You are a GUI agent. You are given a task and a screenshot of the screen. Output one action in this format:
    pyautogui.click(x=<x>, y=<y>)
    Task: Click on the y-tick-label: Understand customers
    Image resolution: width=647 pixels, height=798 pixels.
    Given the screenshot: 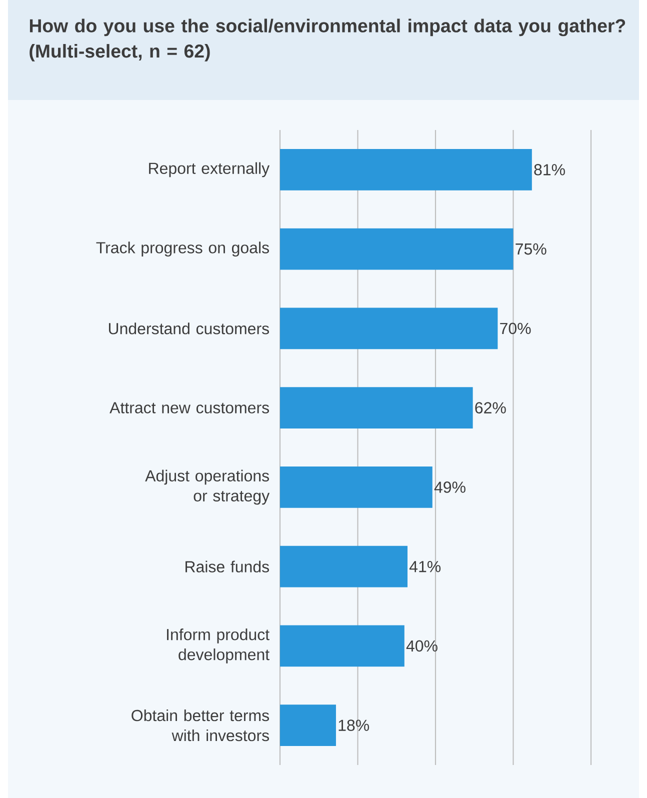 What is the action you would take?
    pyautogui.click(x=188, y=328)
    